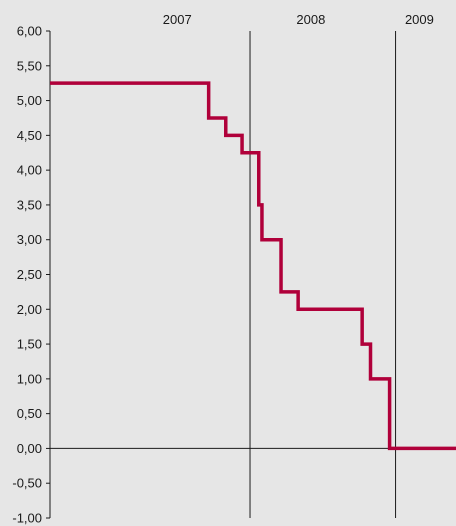 This screenshot has height=526, width=456. Describe the element at coordinates (29, 378) in the screenshot. I see `y-tick-label: 1,00` at that location.